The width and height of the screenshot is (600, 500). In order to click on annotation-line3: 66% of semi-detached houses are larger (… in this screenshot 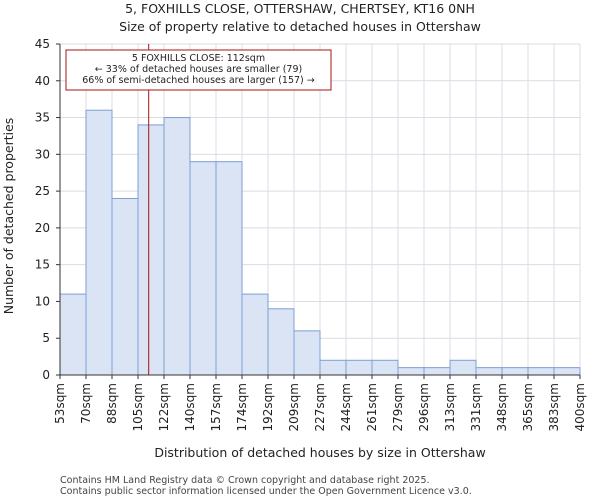, I will do `click(198, 80)`.